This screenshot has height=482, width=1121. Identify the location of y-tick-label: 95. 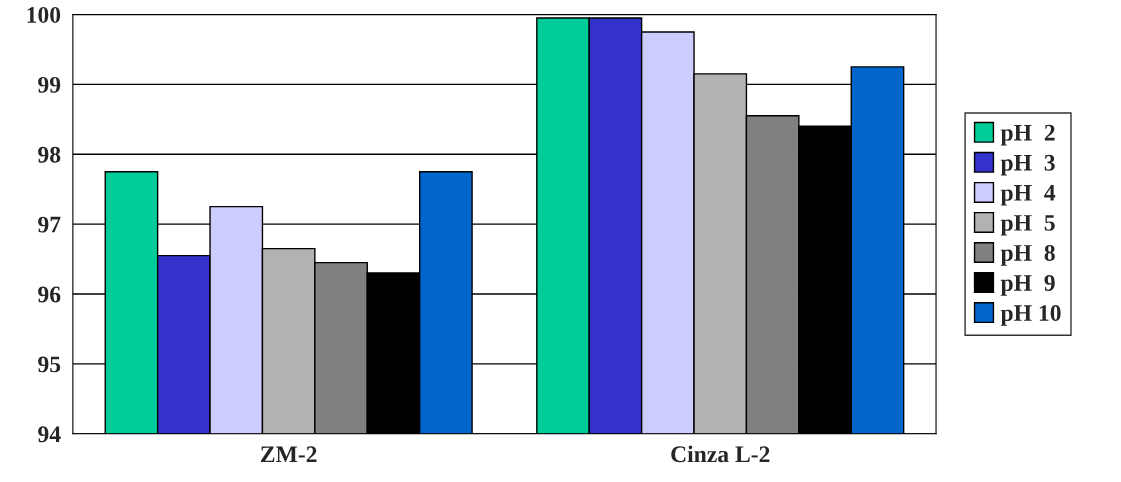
(49, 364).